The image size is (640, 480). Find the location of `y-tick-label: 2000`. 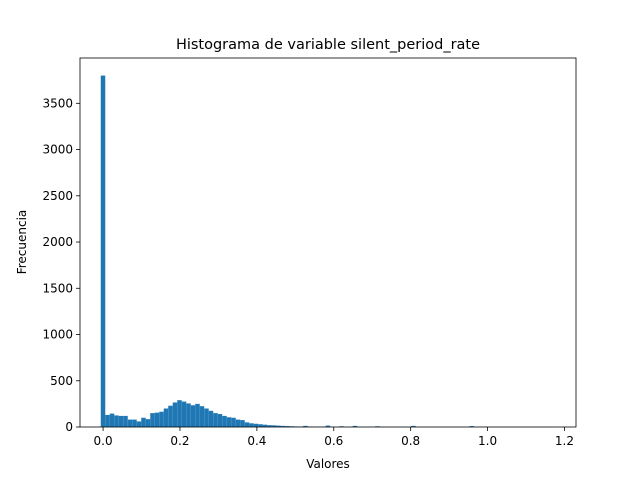

y-tick-label: 2000 is located at coordinates (57, 242).